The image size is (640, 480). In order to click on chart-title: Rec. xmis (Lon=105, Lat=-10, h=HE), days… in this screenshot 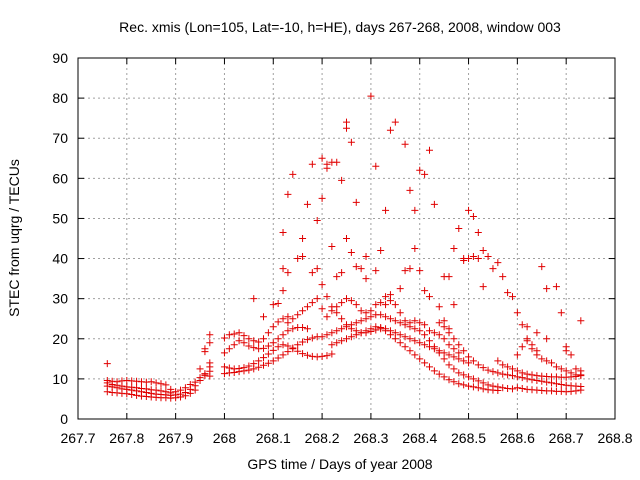, I will do `click(340, 27)`.